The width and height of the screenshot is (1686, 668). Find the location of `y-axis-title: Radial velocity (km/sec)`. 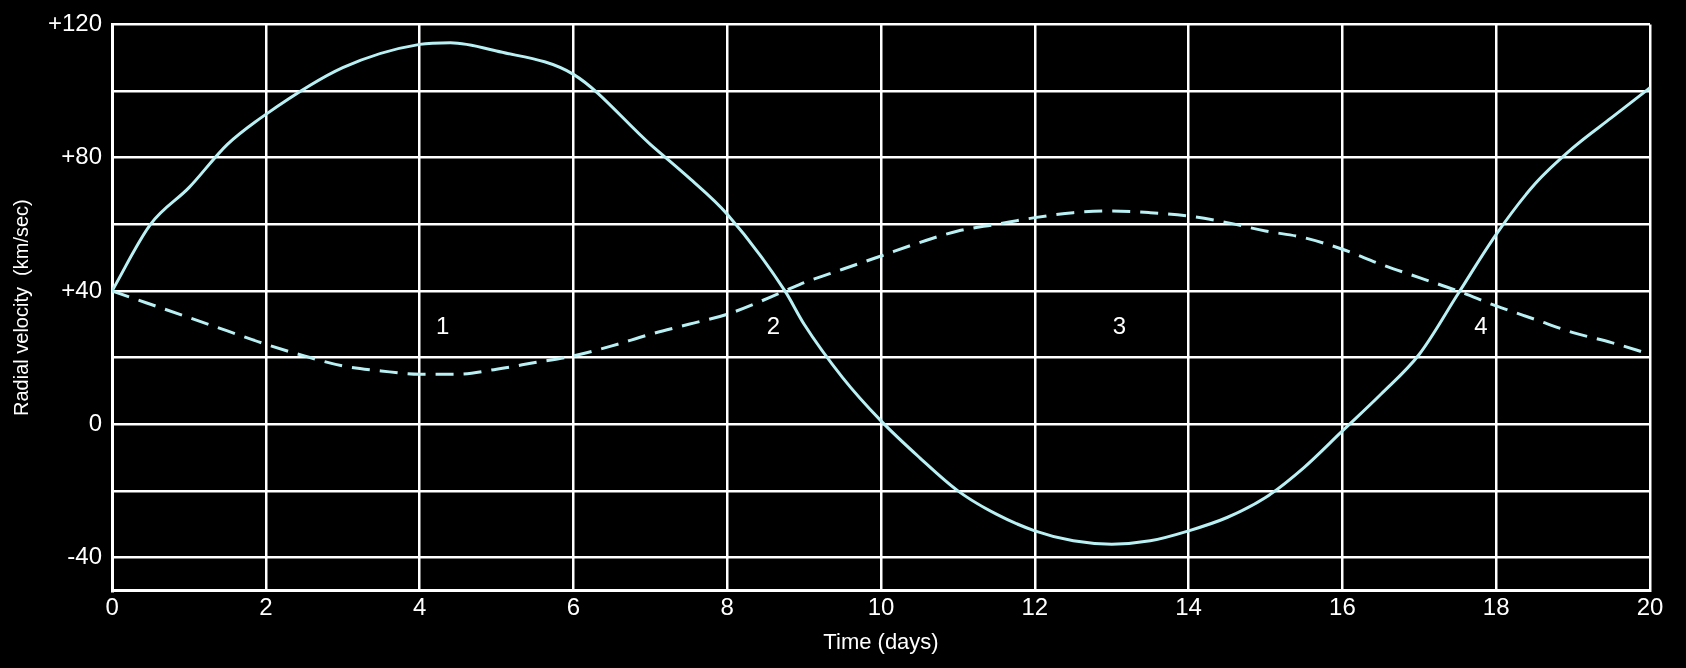

y-axis-title: Radial velocity (km/sec) is located at coordinates (20, 307).